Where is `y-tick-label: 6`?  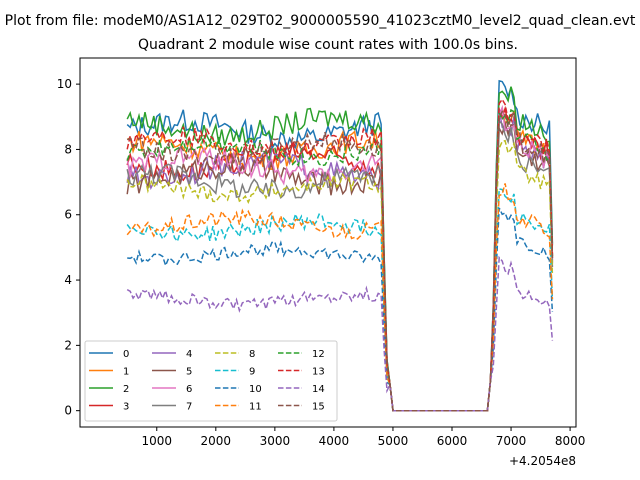
y-tick-label: 6 is located at coordinates (68, 215).